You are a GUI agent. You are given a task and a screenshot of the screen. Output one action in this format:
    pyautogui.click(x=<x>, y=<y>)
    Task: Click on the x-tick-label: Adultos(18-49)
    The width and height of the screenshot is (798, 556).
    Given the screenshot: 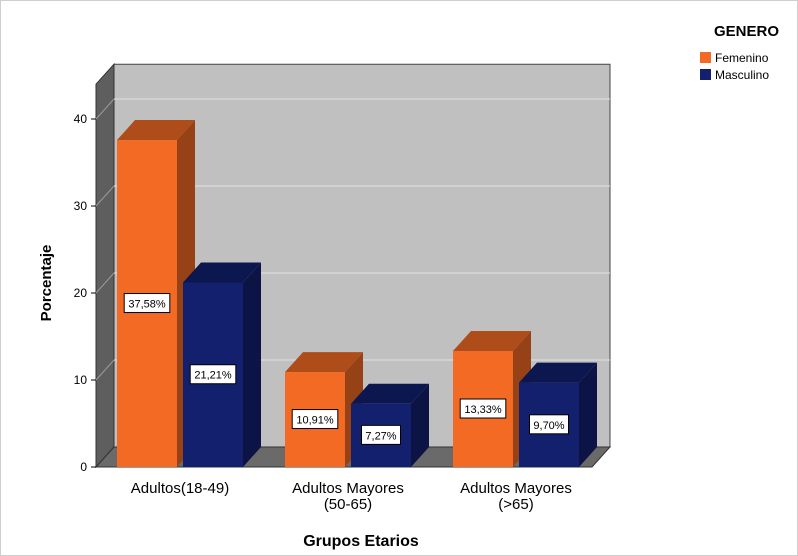 What is the action you would take?
    pyautogui.click(x=180, y=488)
    